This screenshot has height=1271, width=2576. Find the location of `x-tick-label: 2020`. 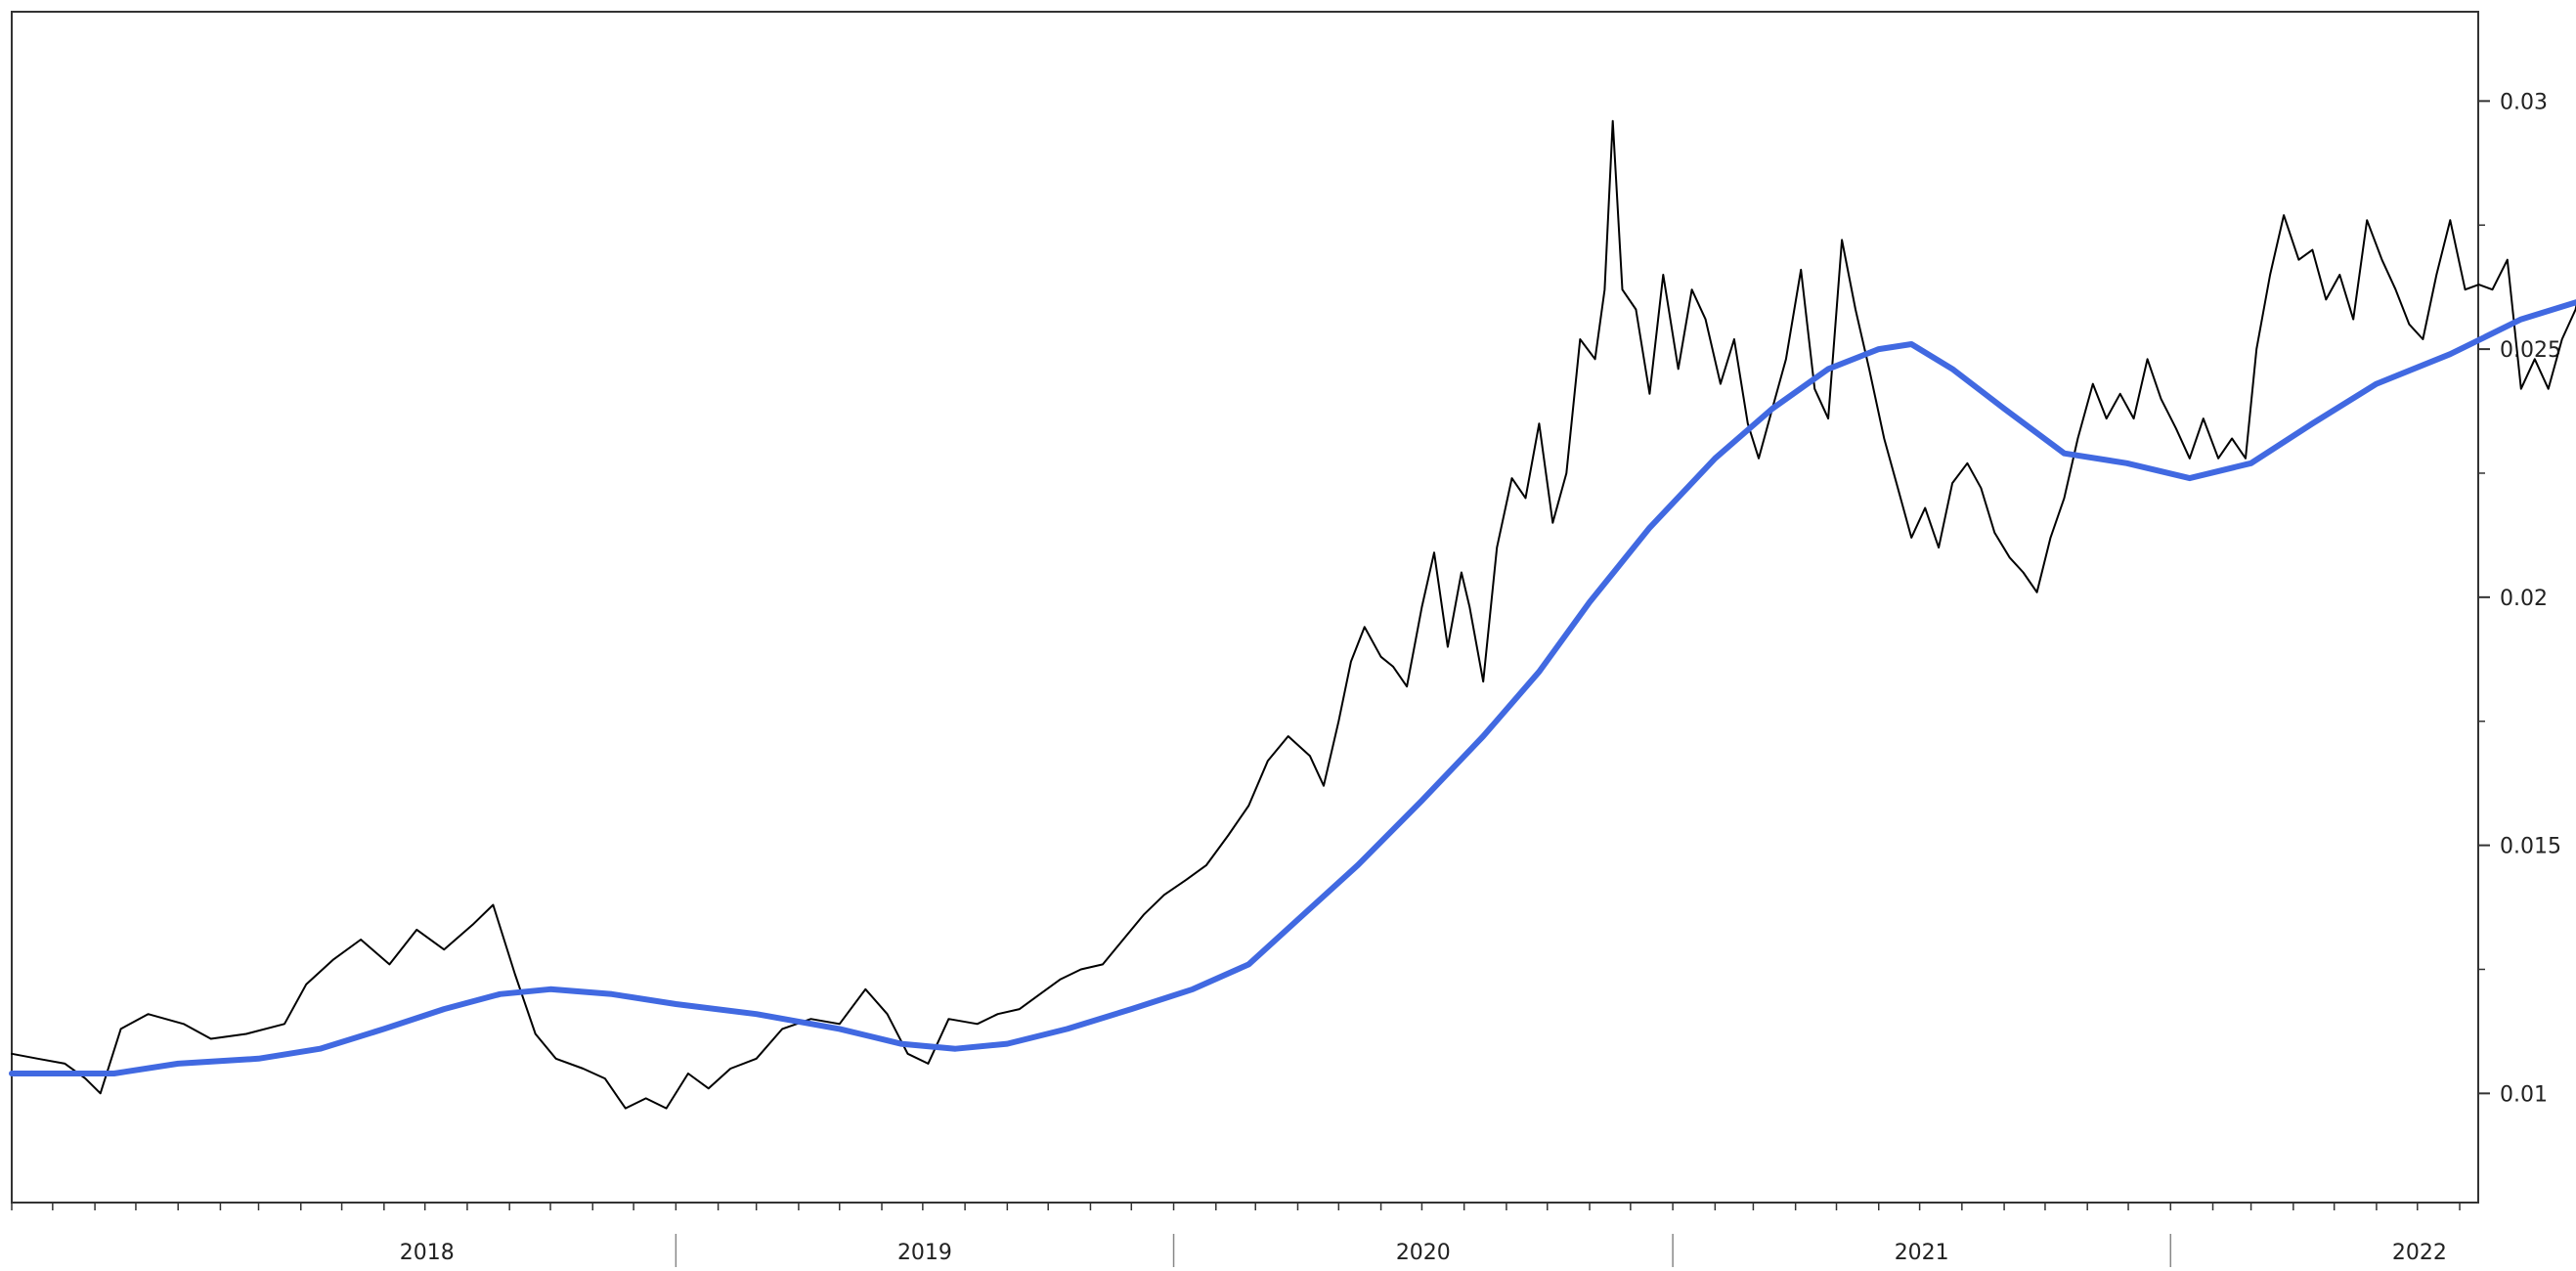

x-tick-label: 2020 is located at coordinates (1423, 1253).